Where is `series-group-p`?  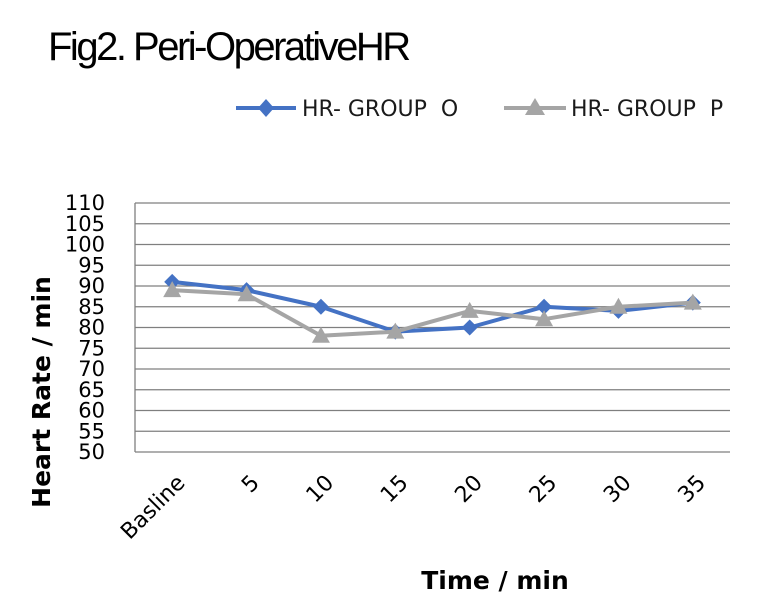
series-group-p is located at coordinates (432, 312).